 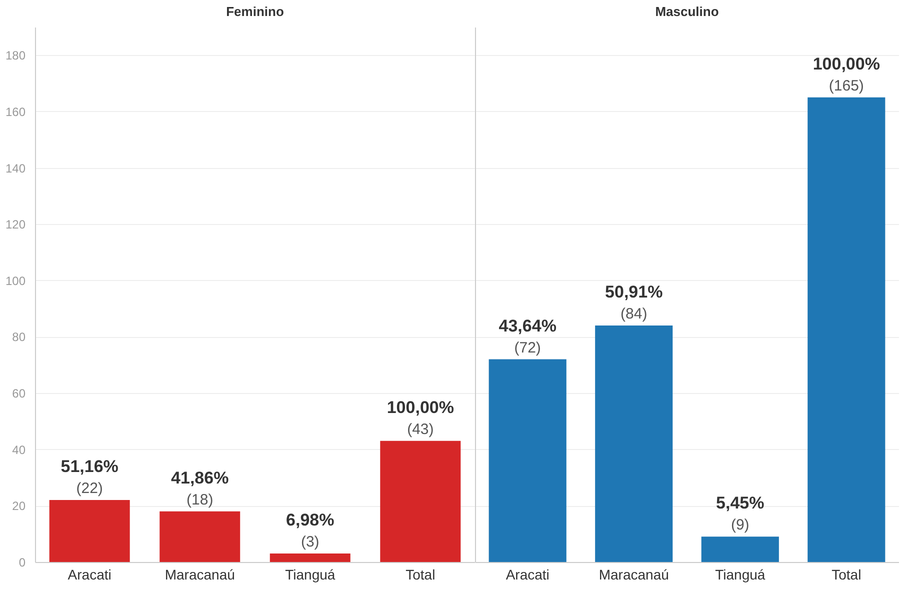 What do you see at coordinates (19, 337) in the screenshot?
I see `y-tick-label: 80` at bounding box center [19, 337].